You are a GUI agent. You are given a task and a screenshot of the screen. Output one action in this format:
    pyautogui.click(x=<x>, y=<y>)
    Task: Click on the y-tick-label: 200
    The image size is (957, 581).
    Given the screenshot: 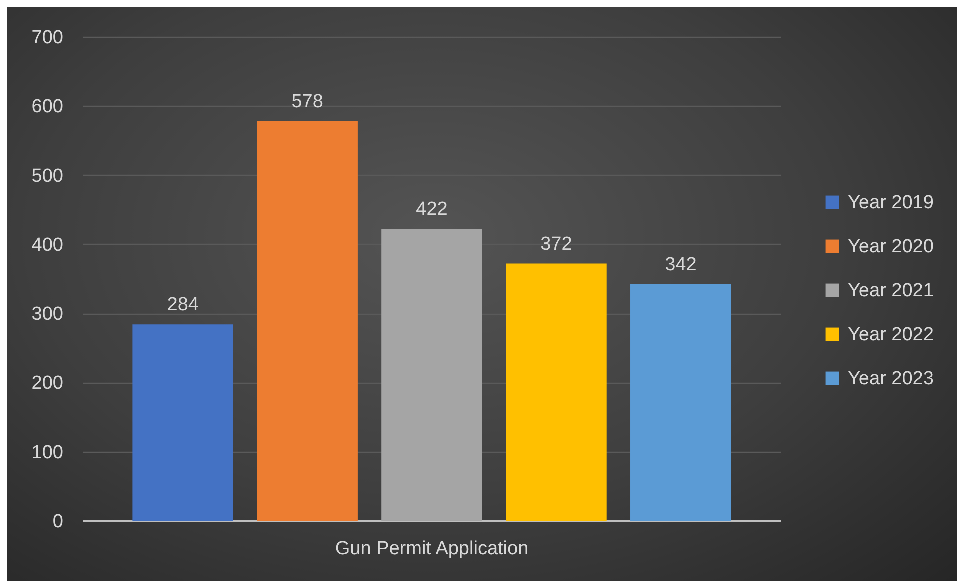 What is the action you would take?
    pyautogui.click(x=48, y=383)
    